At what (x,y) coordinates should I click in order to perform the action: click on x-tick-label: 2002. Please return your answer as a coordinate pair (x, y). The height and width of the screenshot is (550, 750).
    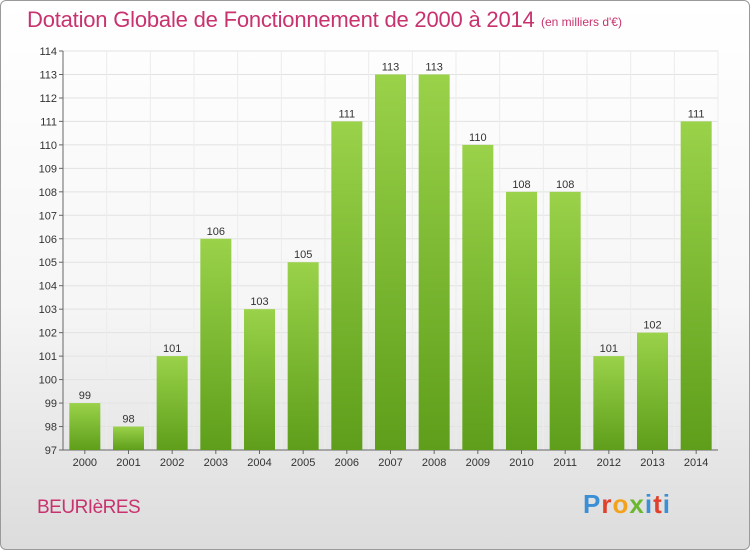
    Looking at the image, I should click on (172, 463).